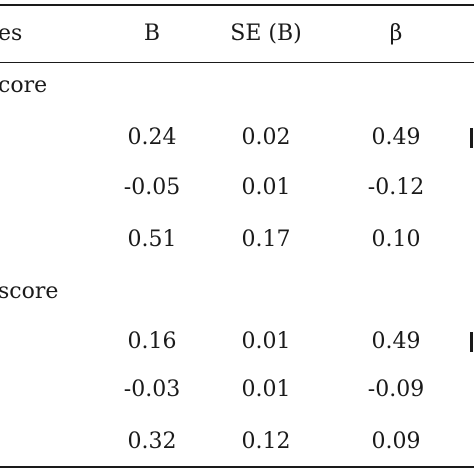  Describe the element at coordinates (266, 137) in the screenshot. I see `s1-row1-se: 0.02` at that location.